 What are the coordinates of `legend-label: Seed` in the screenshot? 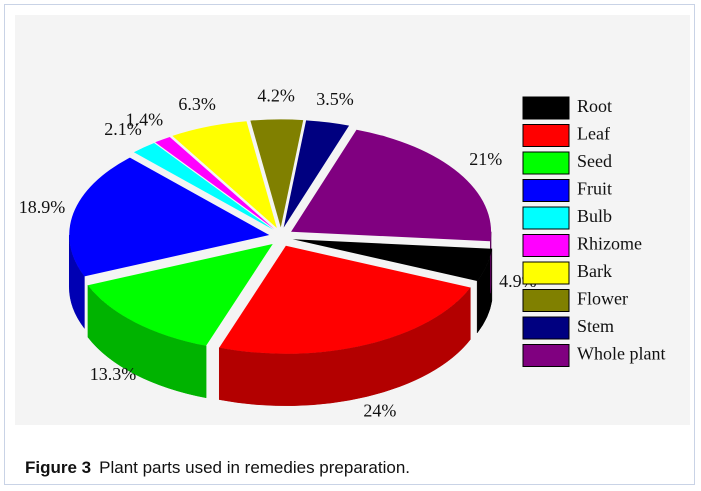 It's located at (594, 161).